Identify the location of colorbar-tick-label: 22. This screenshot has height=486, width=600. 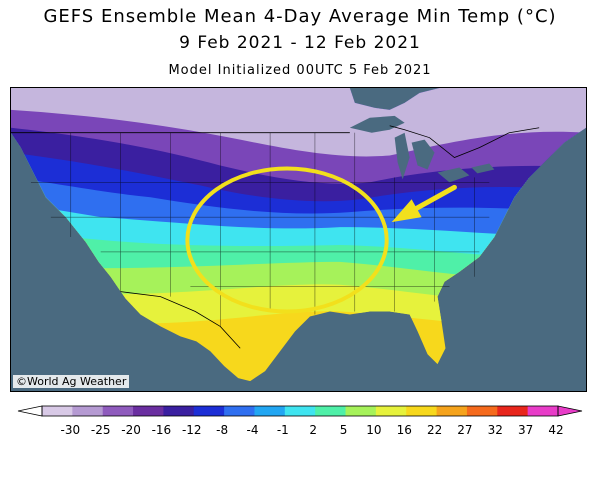
(434, 430).